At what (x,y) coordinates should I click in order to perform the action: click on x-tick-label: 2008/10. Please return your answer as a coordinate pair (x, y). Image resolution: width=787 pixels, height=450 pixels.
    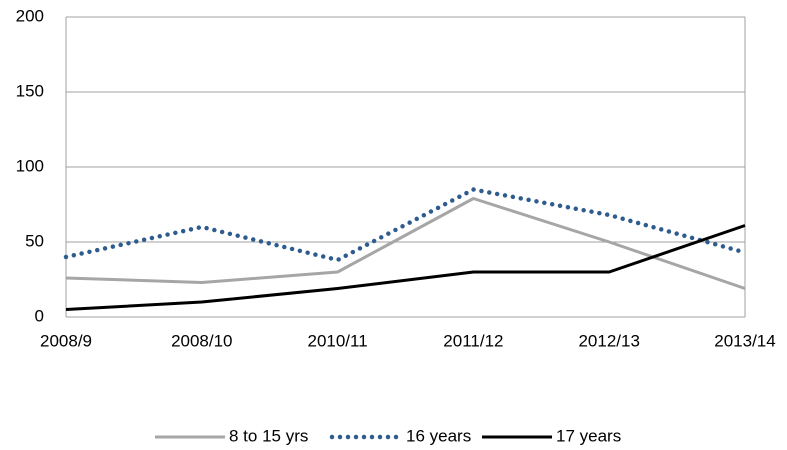
    Looking at the image, I should click on (201, 340).